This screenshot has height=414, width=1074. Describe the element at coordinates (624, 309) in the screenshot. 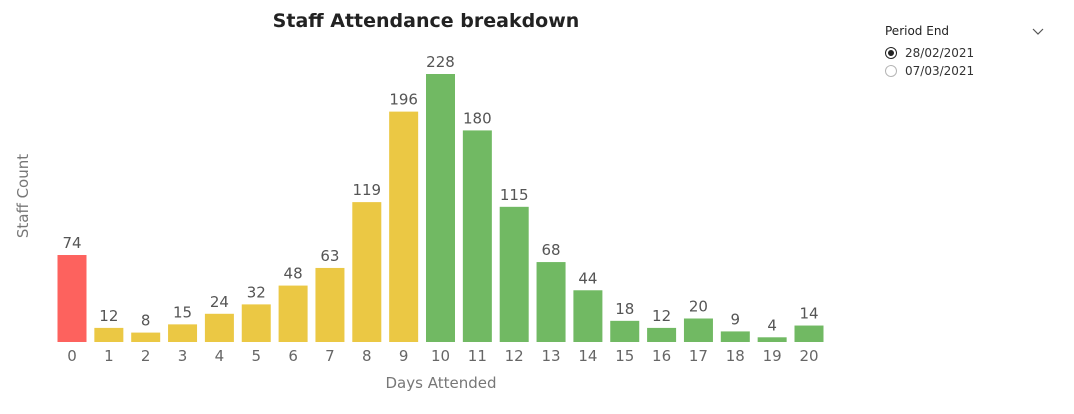

I see `data-label-15: 18` at that location.